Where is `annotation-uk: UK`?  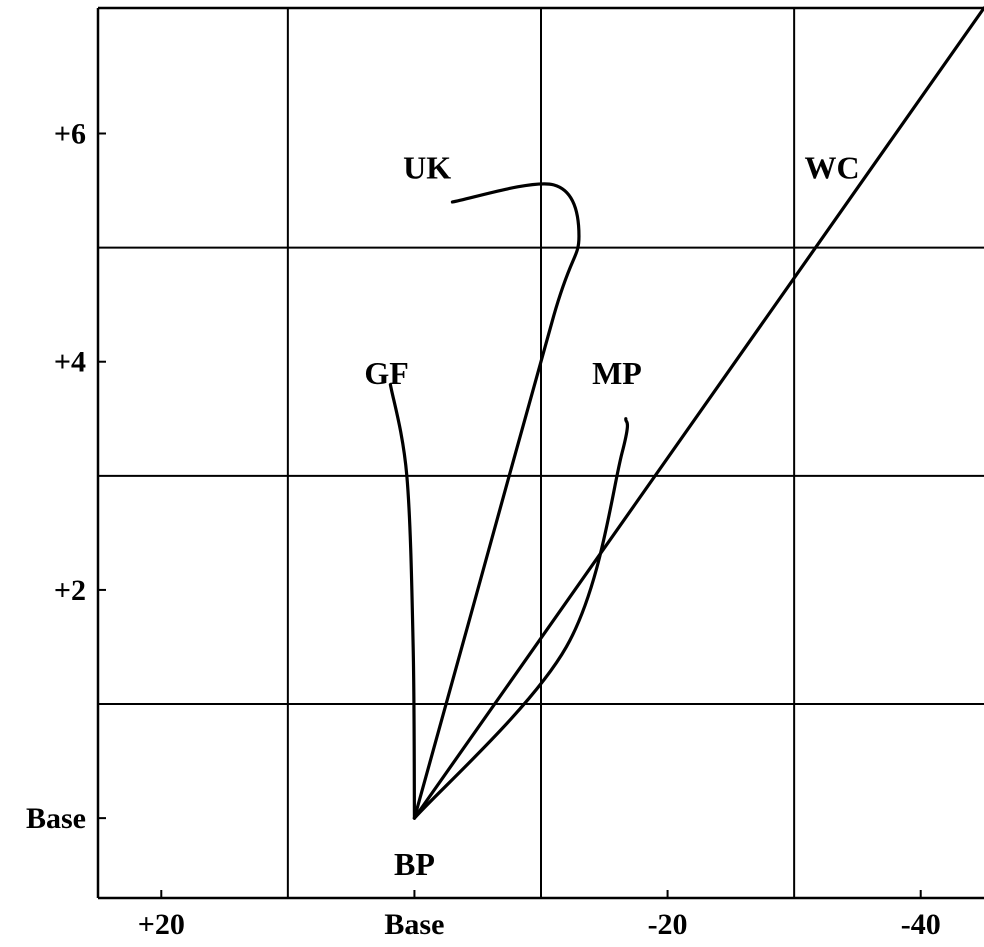
annotation-uk: UK is located at coordinates (427, 168).